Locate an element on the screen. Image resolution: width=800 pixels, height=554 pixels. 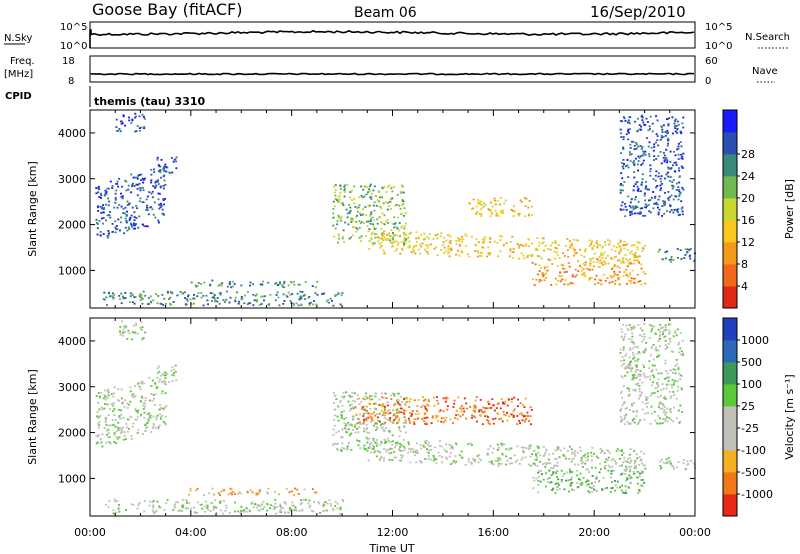
power-ylabel: Slant Range [km] is located at coordinates (32, 209).